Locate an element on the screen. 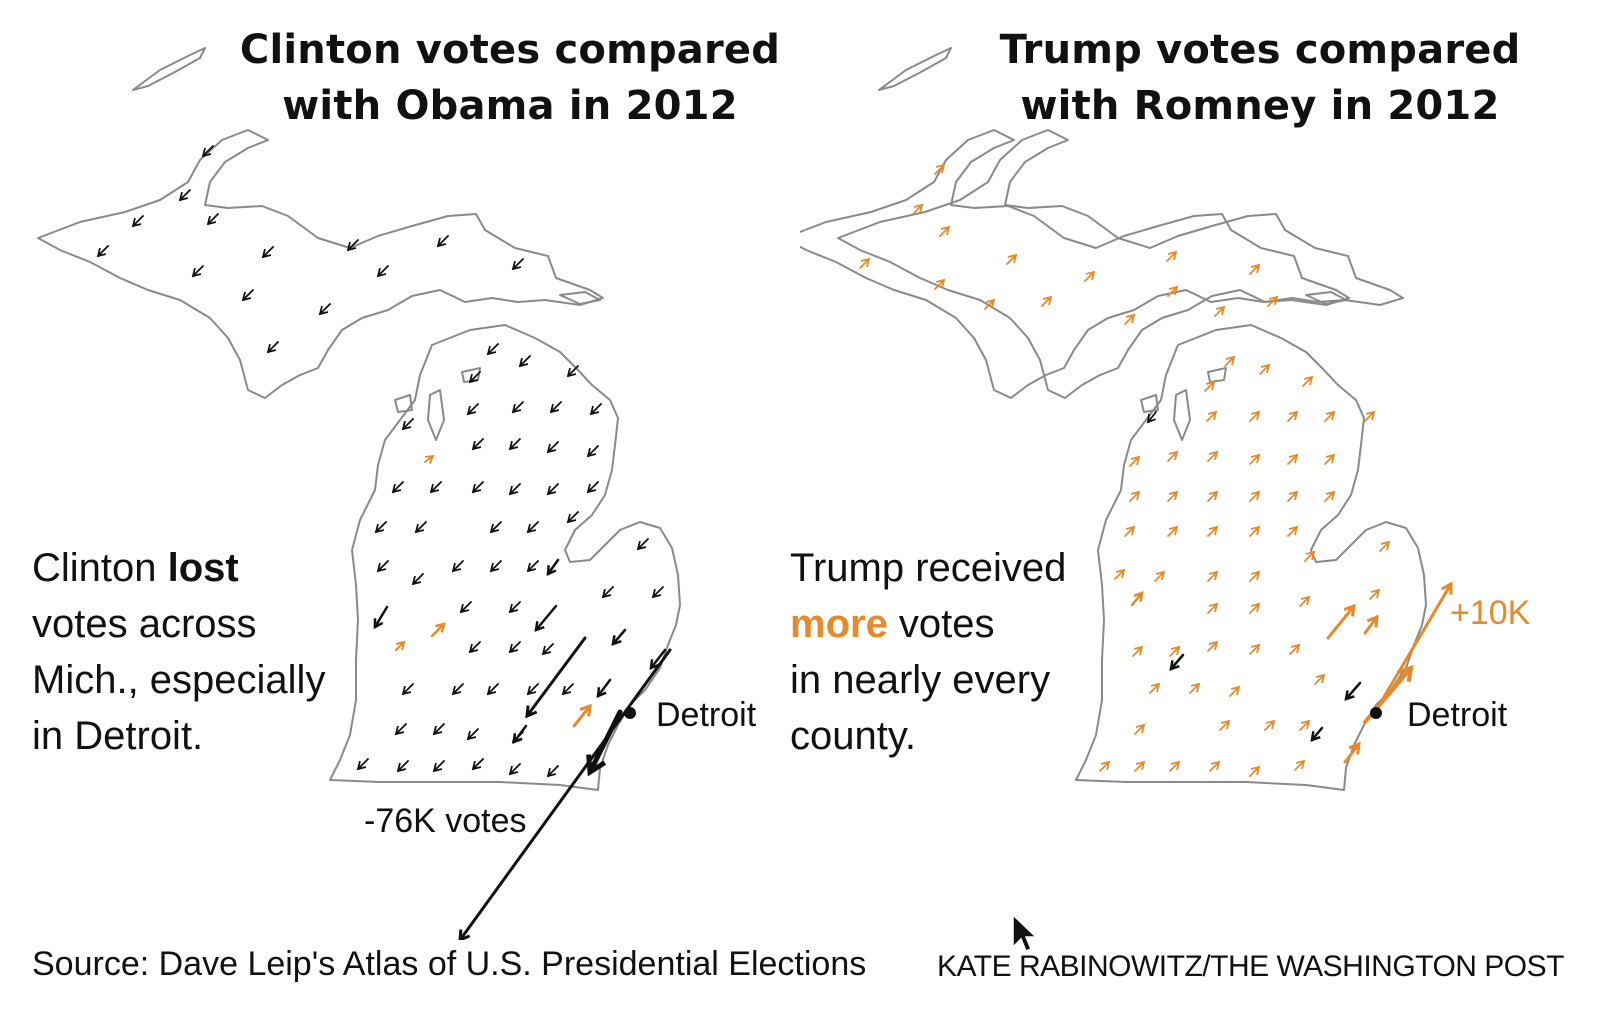  isle-royale-outline is located at coordinates (915, 69).